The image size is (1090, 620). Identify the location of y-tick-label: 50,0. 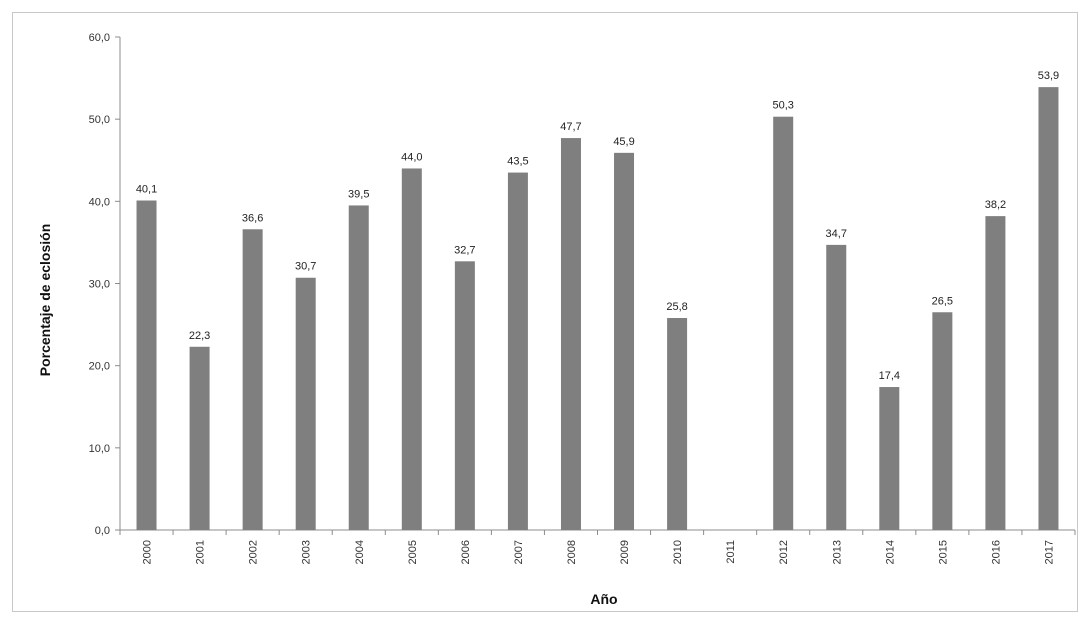
(99, 120).